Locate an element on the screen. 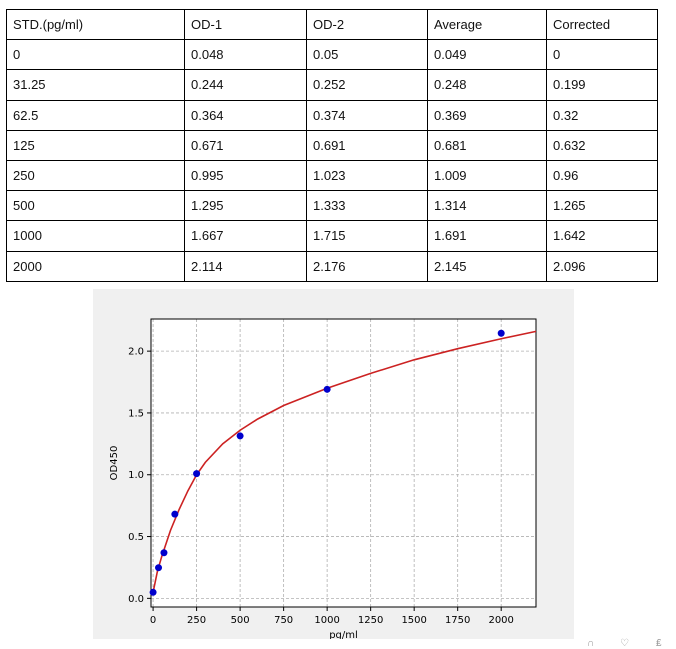 The width and height of the screenshot is (676, 649). x-tick-label: 1000 is located at coordinates (326, 620).